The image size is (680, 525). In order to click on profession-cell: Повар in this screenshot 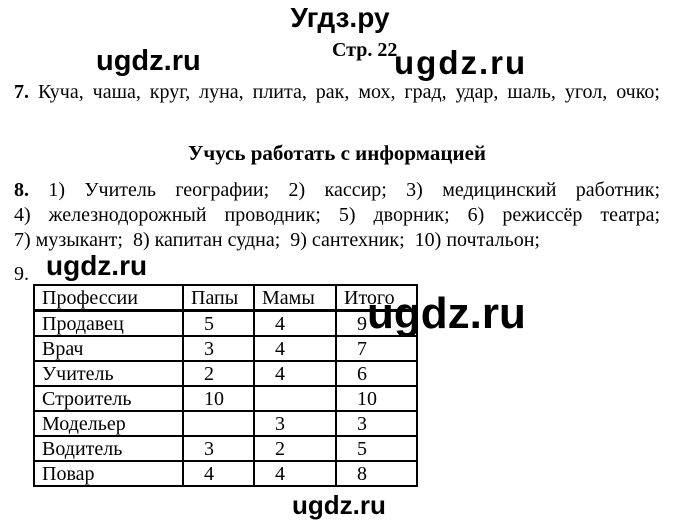, I will do `click(108, 473)`.